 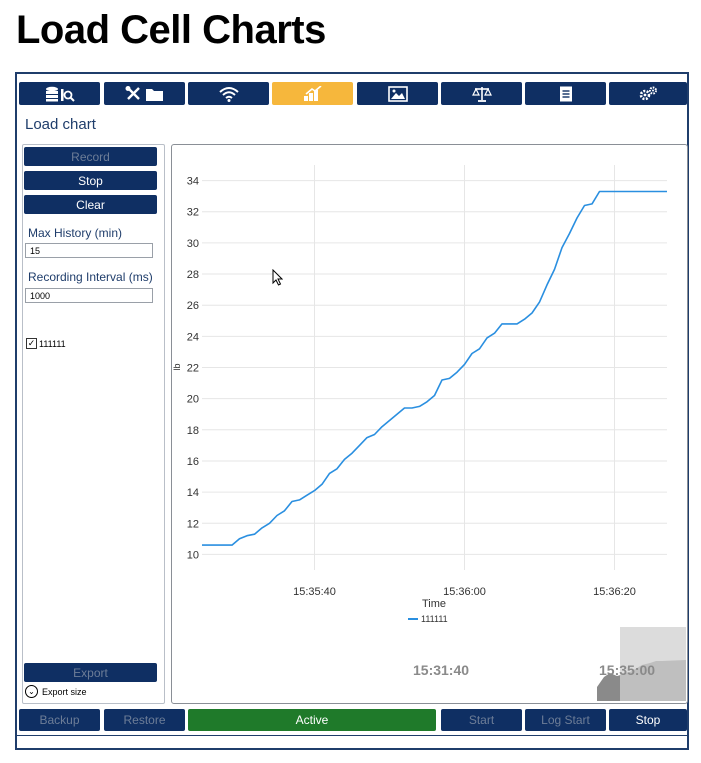 I want to click on gears-icon, so click(x=648, y=94).